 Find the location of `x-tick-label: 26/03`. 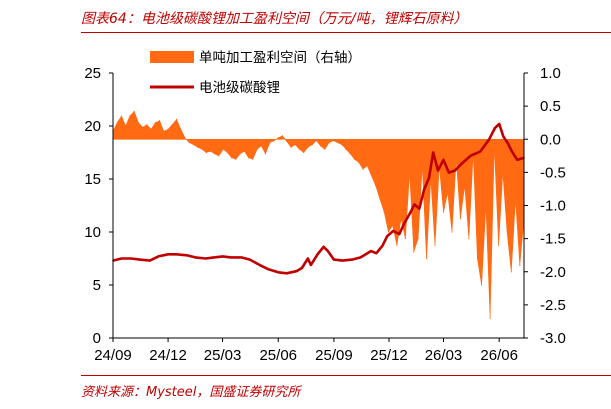

x-tick-label: 26/03 is located at coordinates (444, 355).